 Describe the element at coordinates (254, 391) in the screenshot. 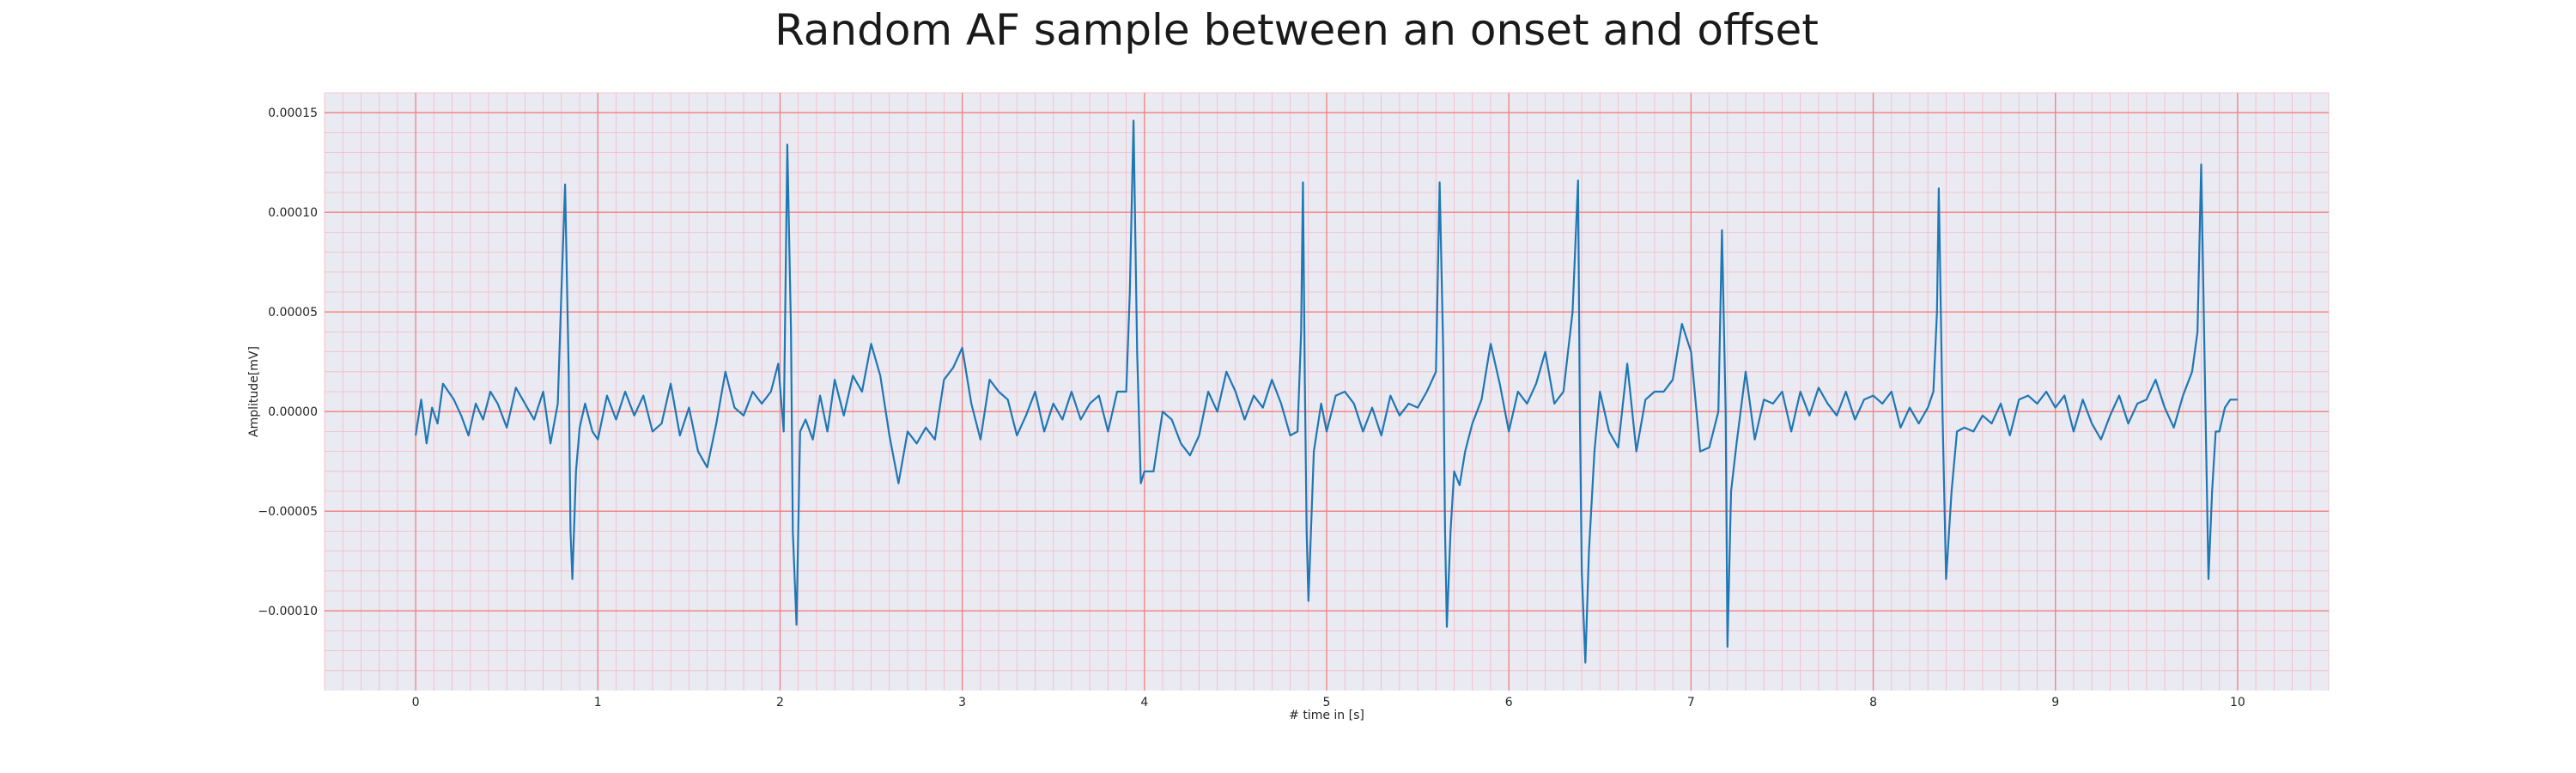

I see `y-axis-label: Amplitude[mV]` at that location.